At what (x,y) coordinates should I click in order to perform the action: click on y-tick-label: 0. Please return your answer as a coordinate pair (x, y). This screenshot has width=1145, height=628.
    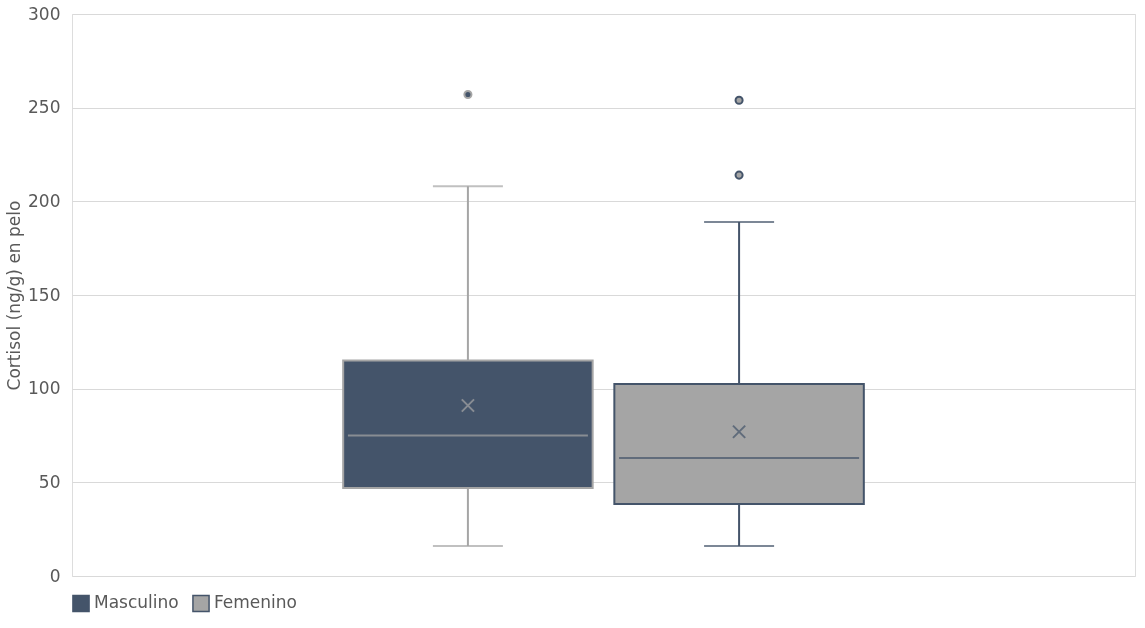
    Looking at the image, I should click on (55, 575).